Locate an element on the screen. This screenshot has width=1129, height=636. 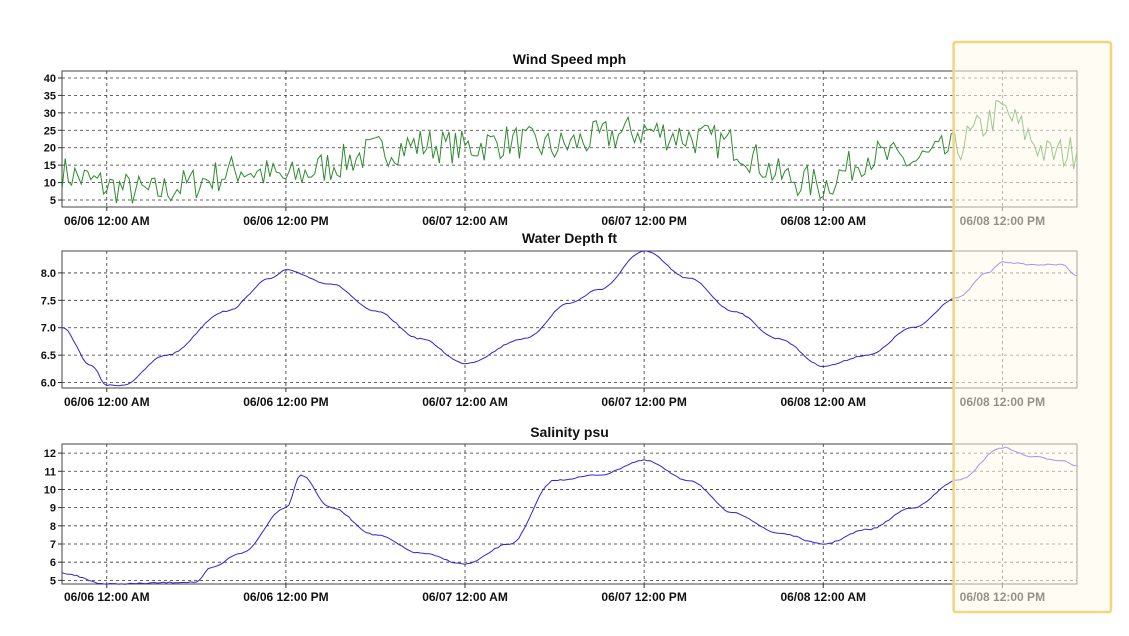
highlight-region is located at coordinates (1032, 327).